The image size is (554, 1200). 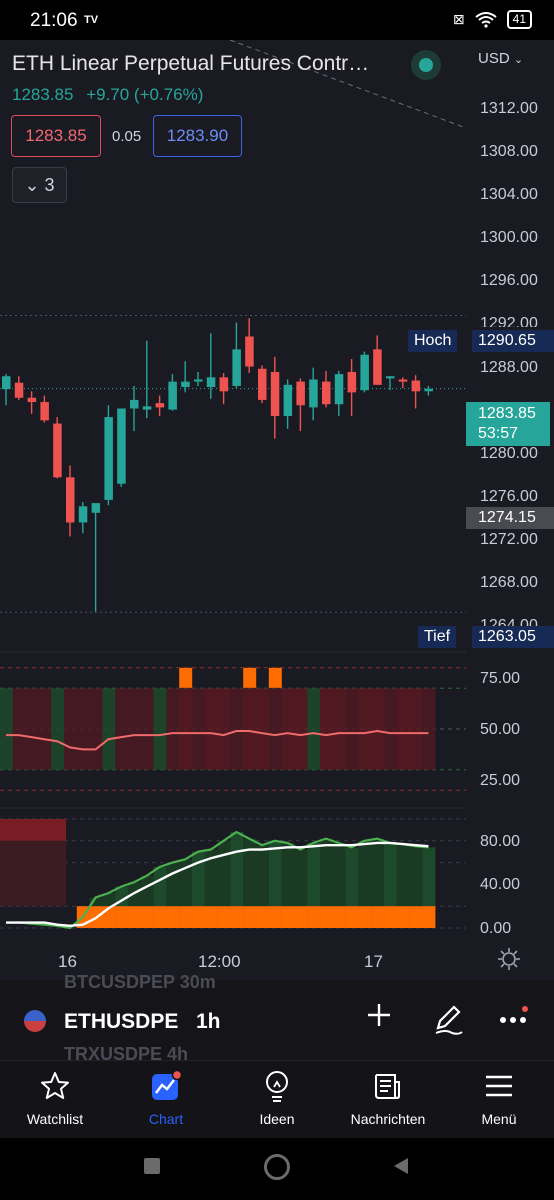 What do you see at coordinates (500, 729) in the screenshot?
I see `rsi-axis-label: 50.00` at bounding box center [500, 729].